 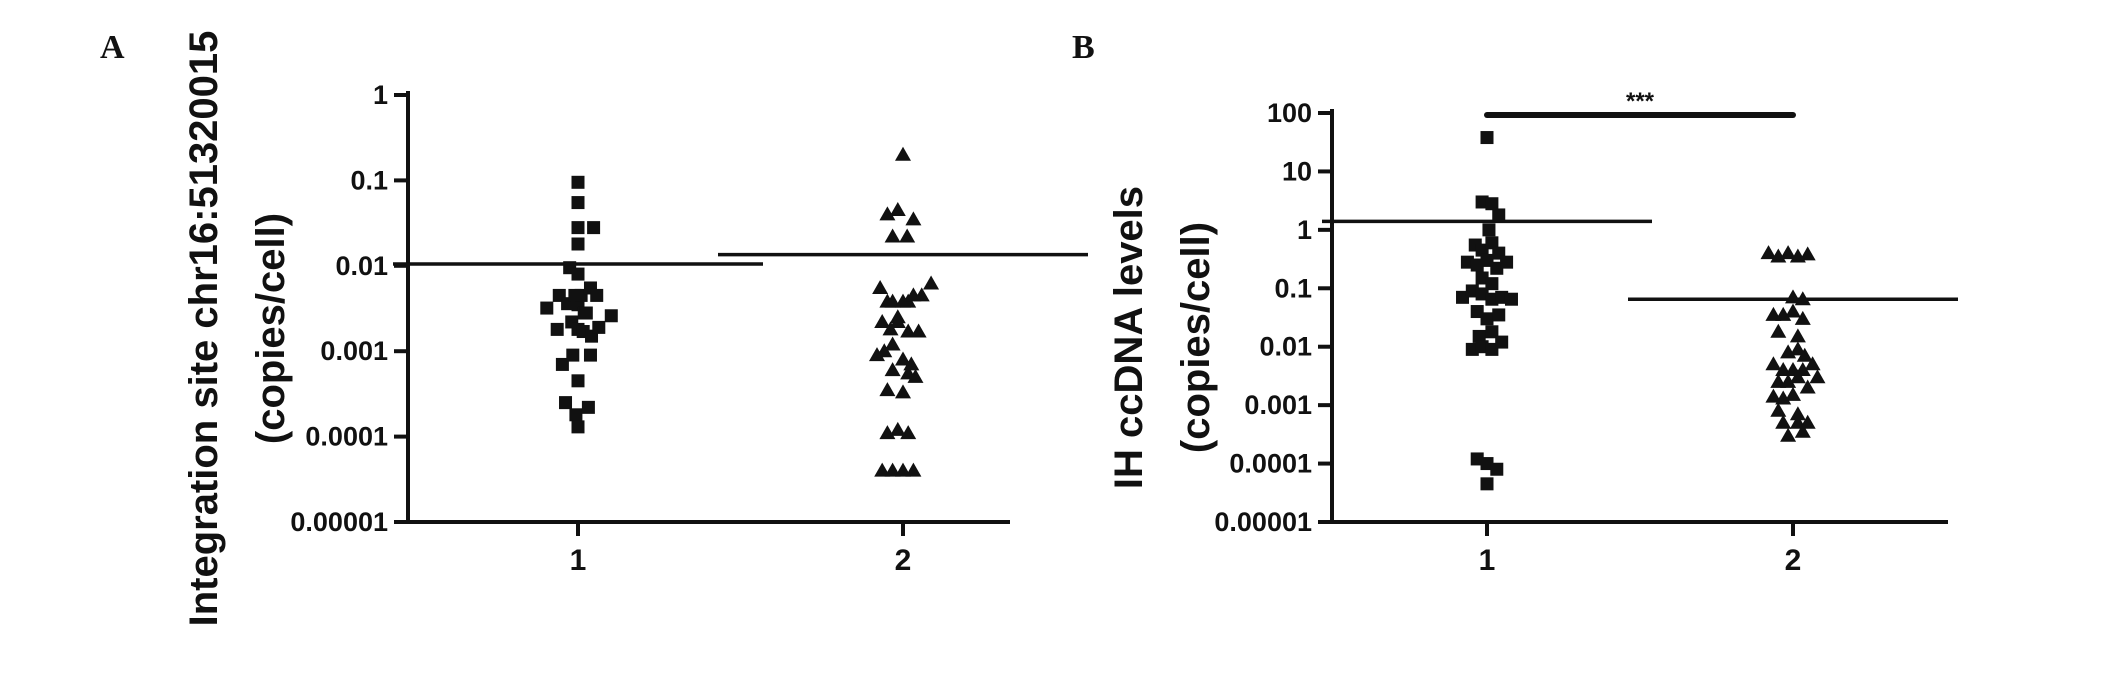 I want to click on panel-label: A, so click(x=112, y=47).